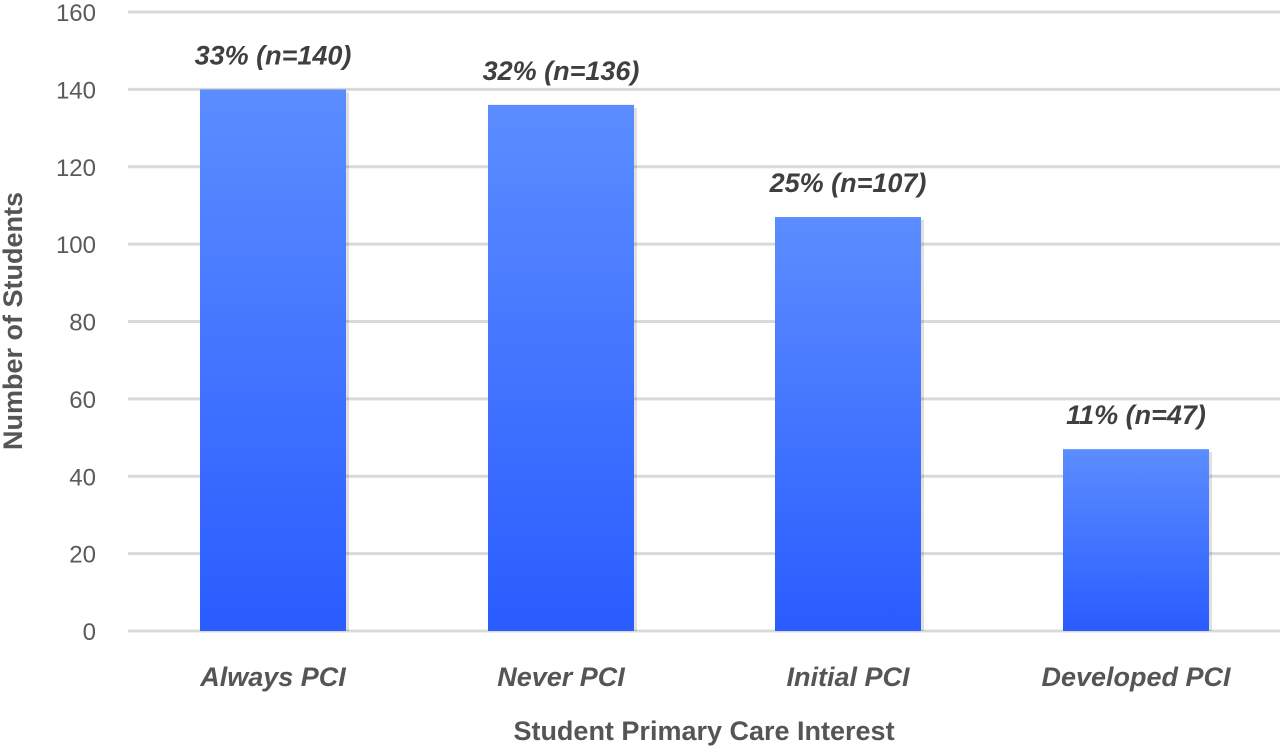 This screenshot has height=747, width=1280. What do you see at coordinates (1136, 415) in the screenshot?
I see `data-label: 11% (n=47)` at bounding box center [1136, 415].